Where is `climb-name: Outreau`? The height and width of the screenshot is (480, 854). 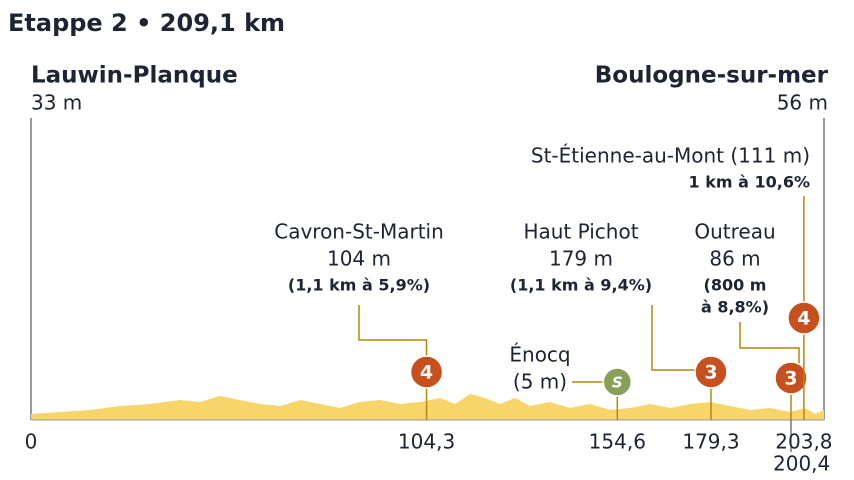 climb-name: Outreau is located at coordinates (734, 232).